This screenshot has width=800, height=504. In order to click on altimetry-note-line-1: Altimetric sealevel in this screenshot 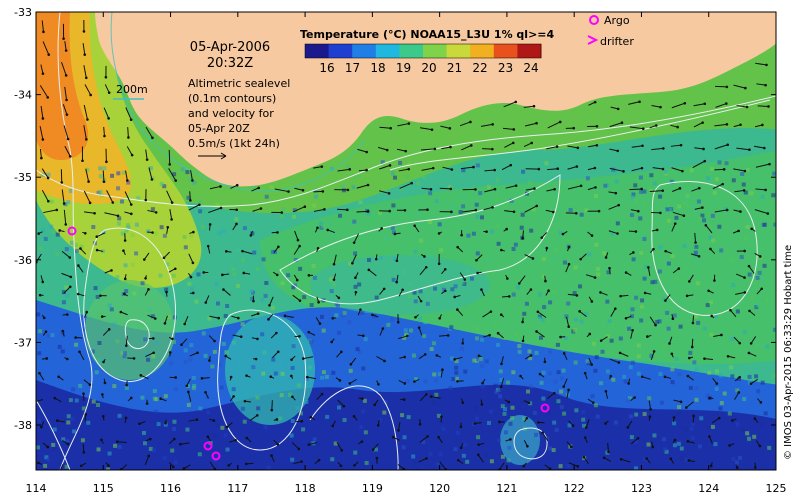, I will do `click(239, 83)`.